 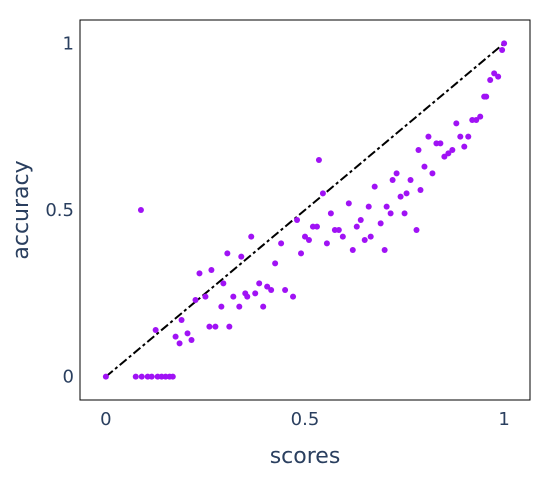 What do you see at coordinates (68, 43) in the screenshot?
I see `y-tick-label: 1` at bounding box center [68, 43].